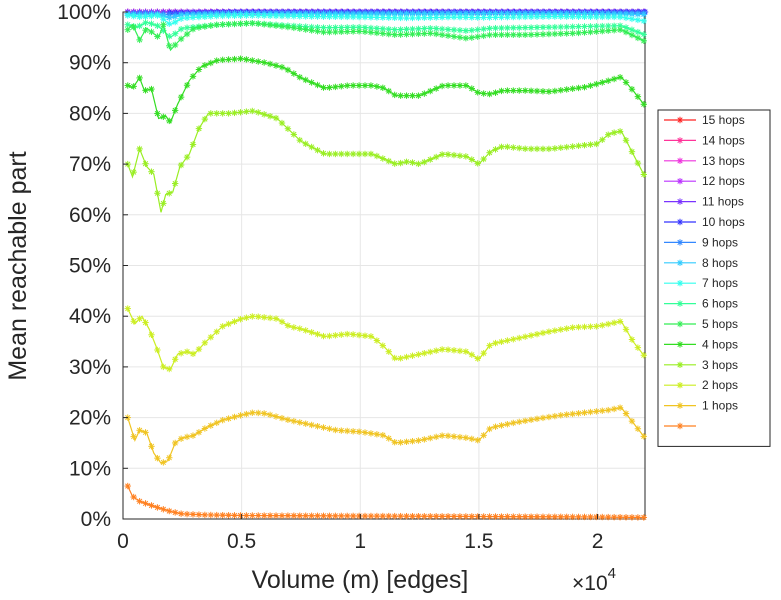 The image size is (781, 600). What do you see at coordinates (92, 266) in the screenshot?
I see `y-axis-ticks: 0% 10% 20% 30% 40% 50% 60% 70% 80% 90% 100%` at bounding box center [92, 266].